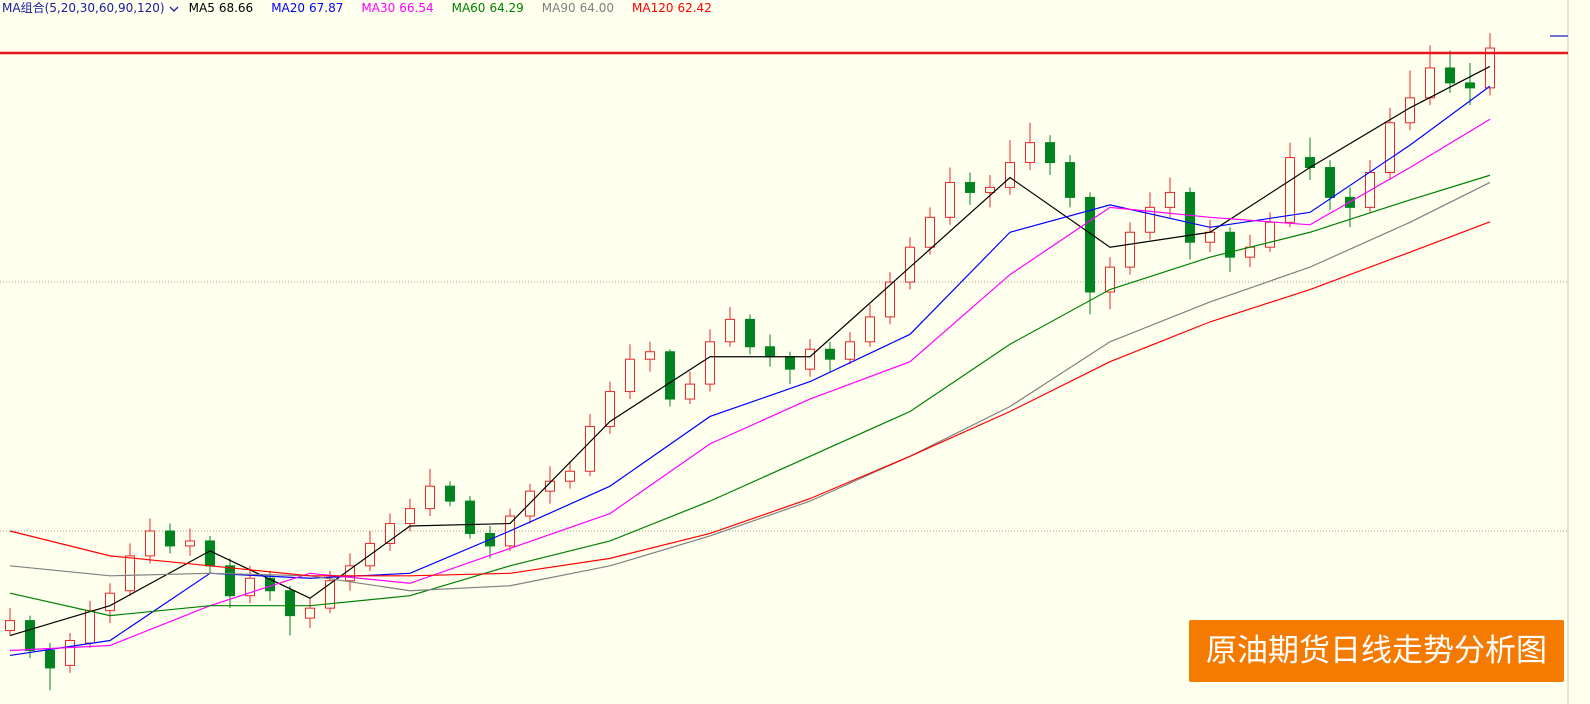 Image resolution: width=1590 pixels, height=704 pixels. I want to click on legend-name: MA30, so click(378, 8).